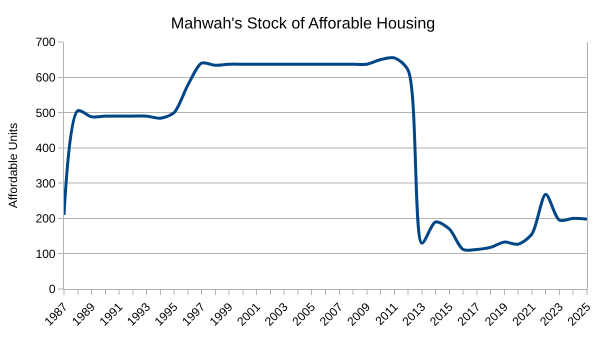 This screenshot has width=606, height=341. What do you see at coordinates (52, 289) in the screenshot?
I see `y-tick-label: 0` at bounding box center [52, 289].